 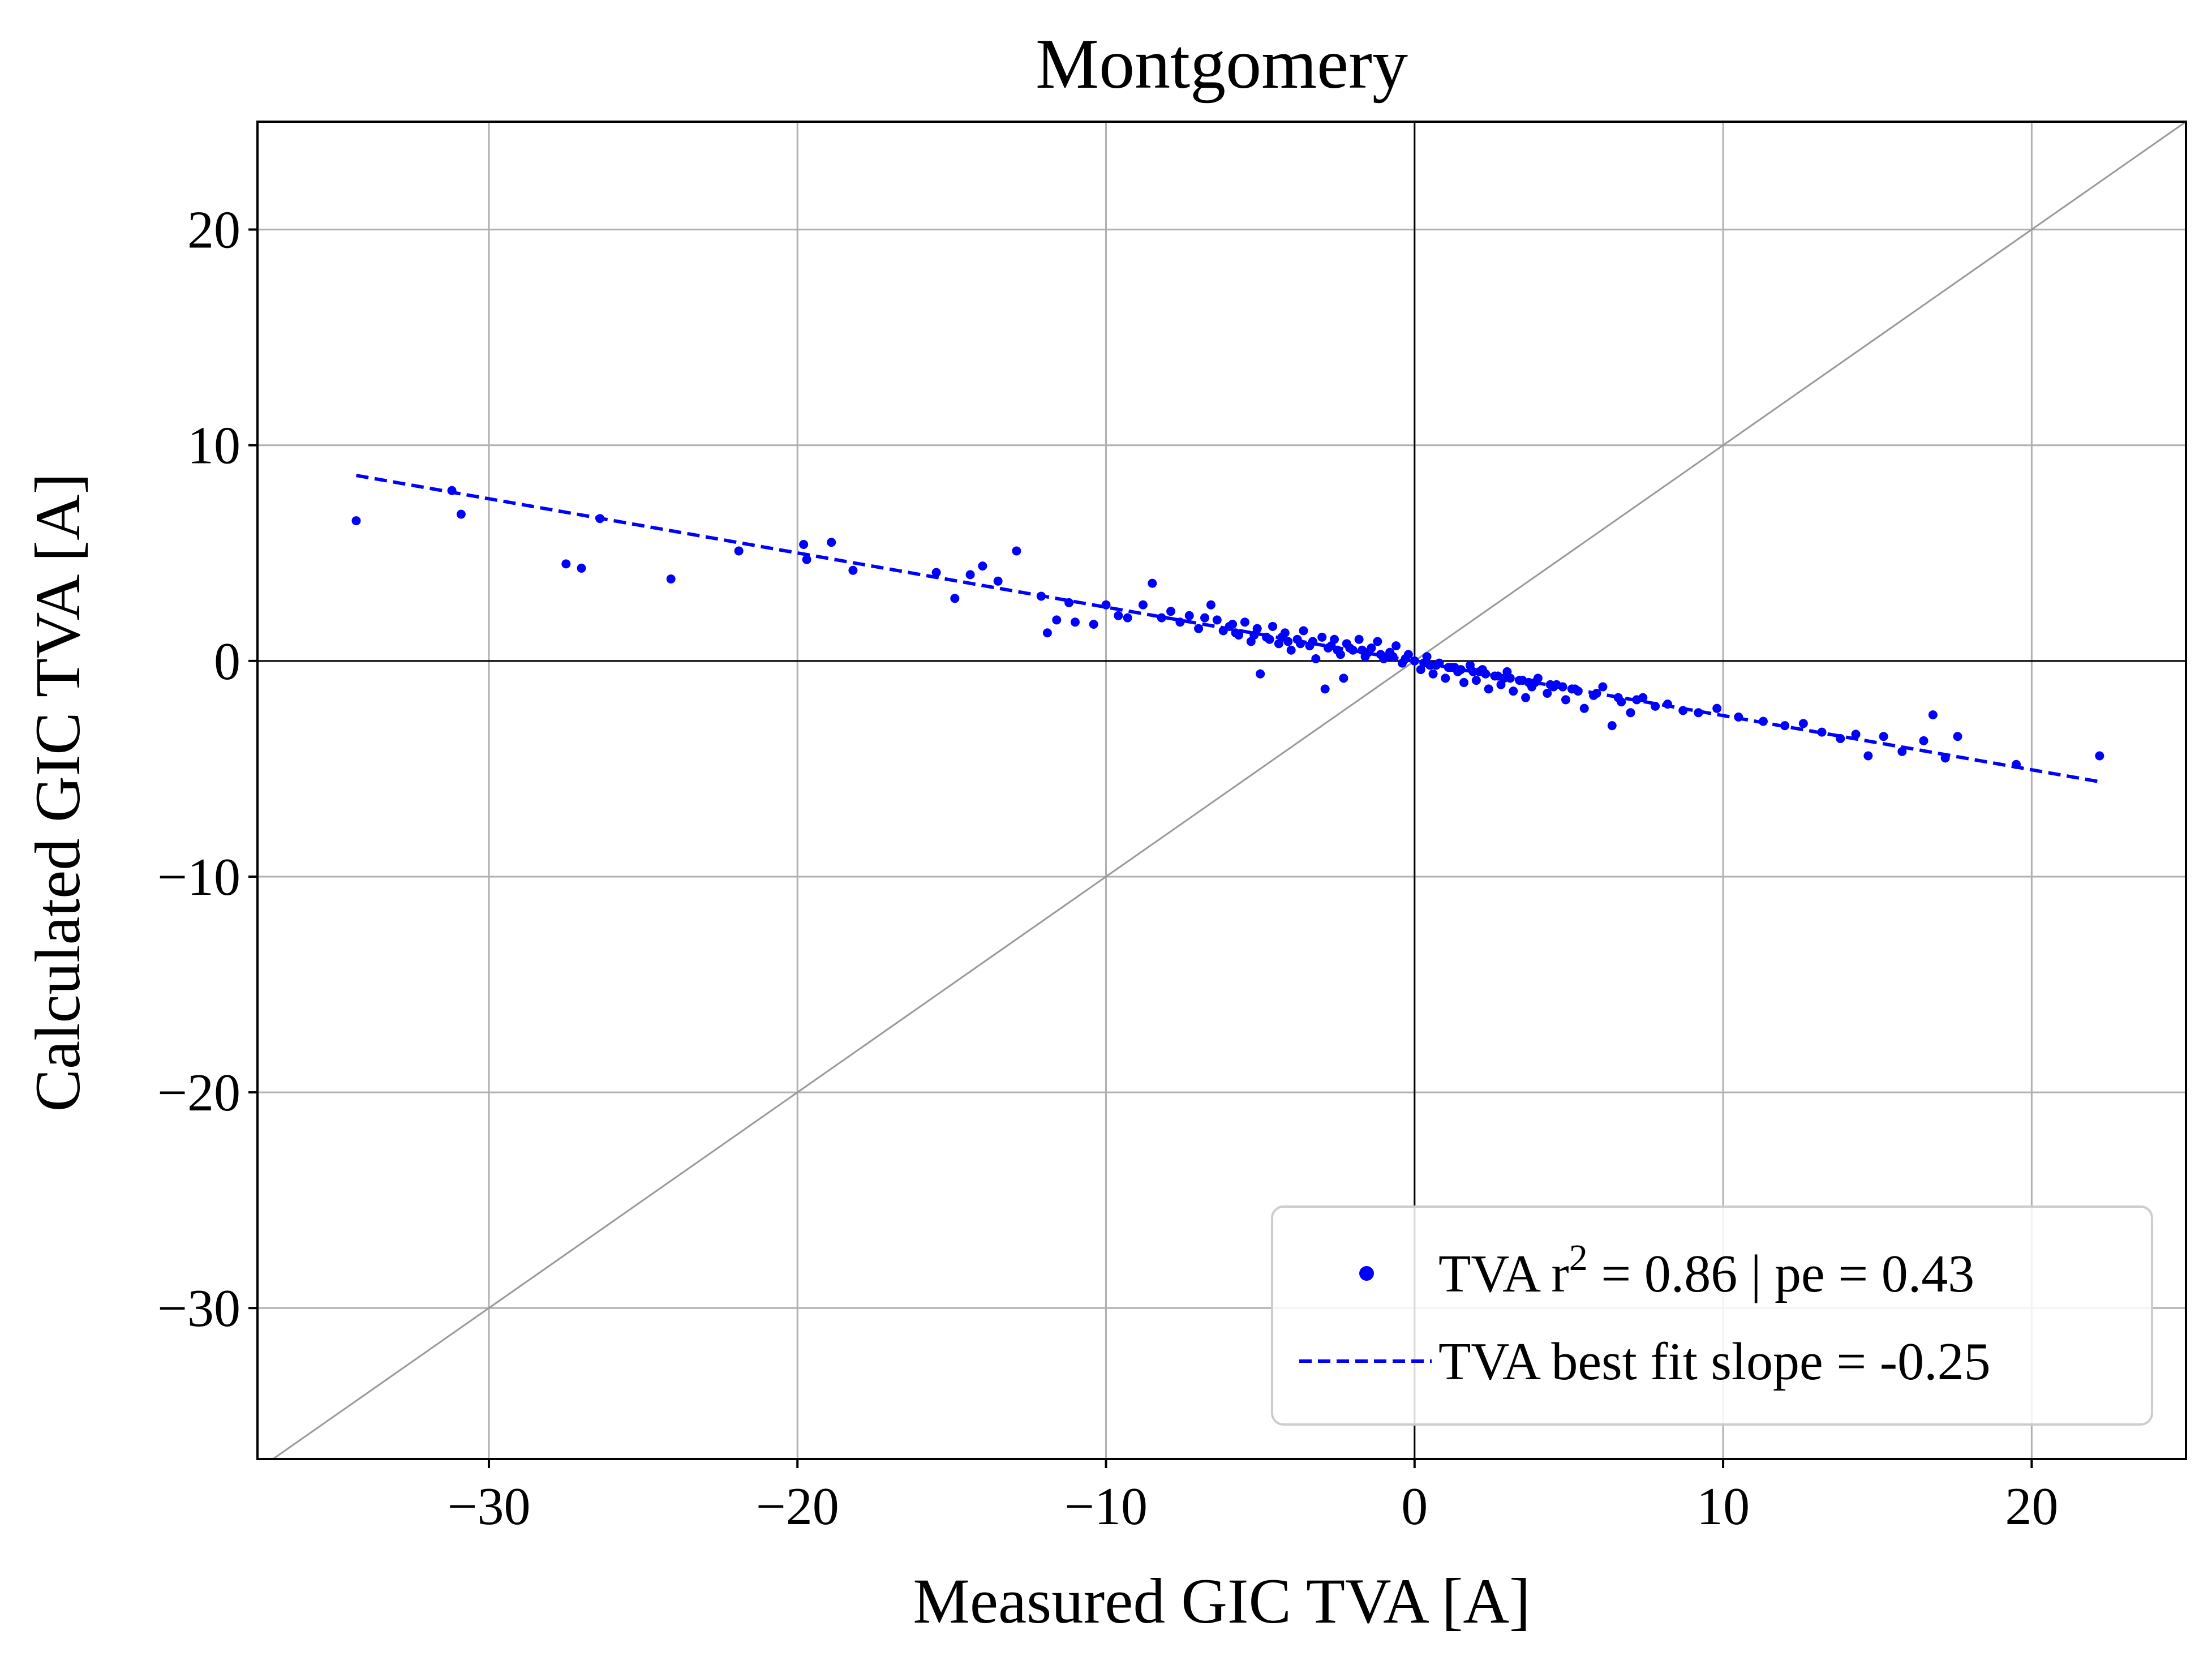 What do you see at coordinates (58, 792) in the screenshot?
I see `y-axis-label: Calculated GIC TVA [A]` at bounding box center [58, 792].